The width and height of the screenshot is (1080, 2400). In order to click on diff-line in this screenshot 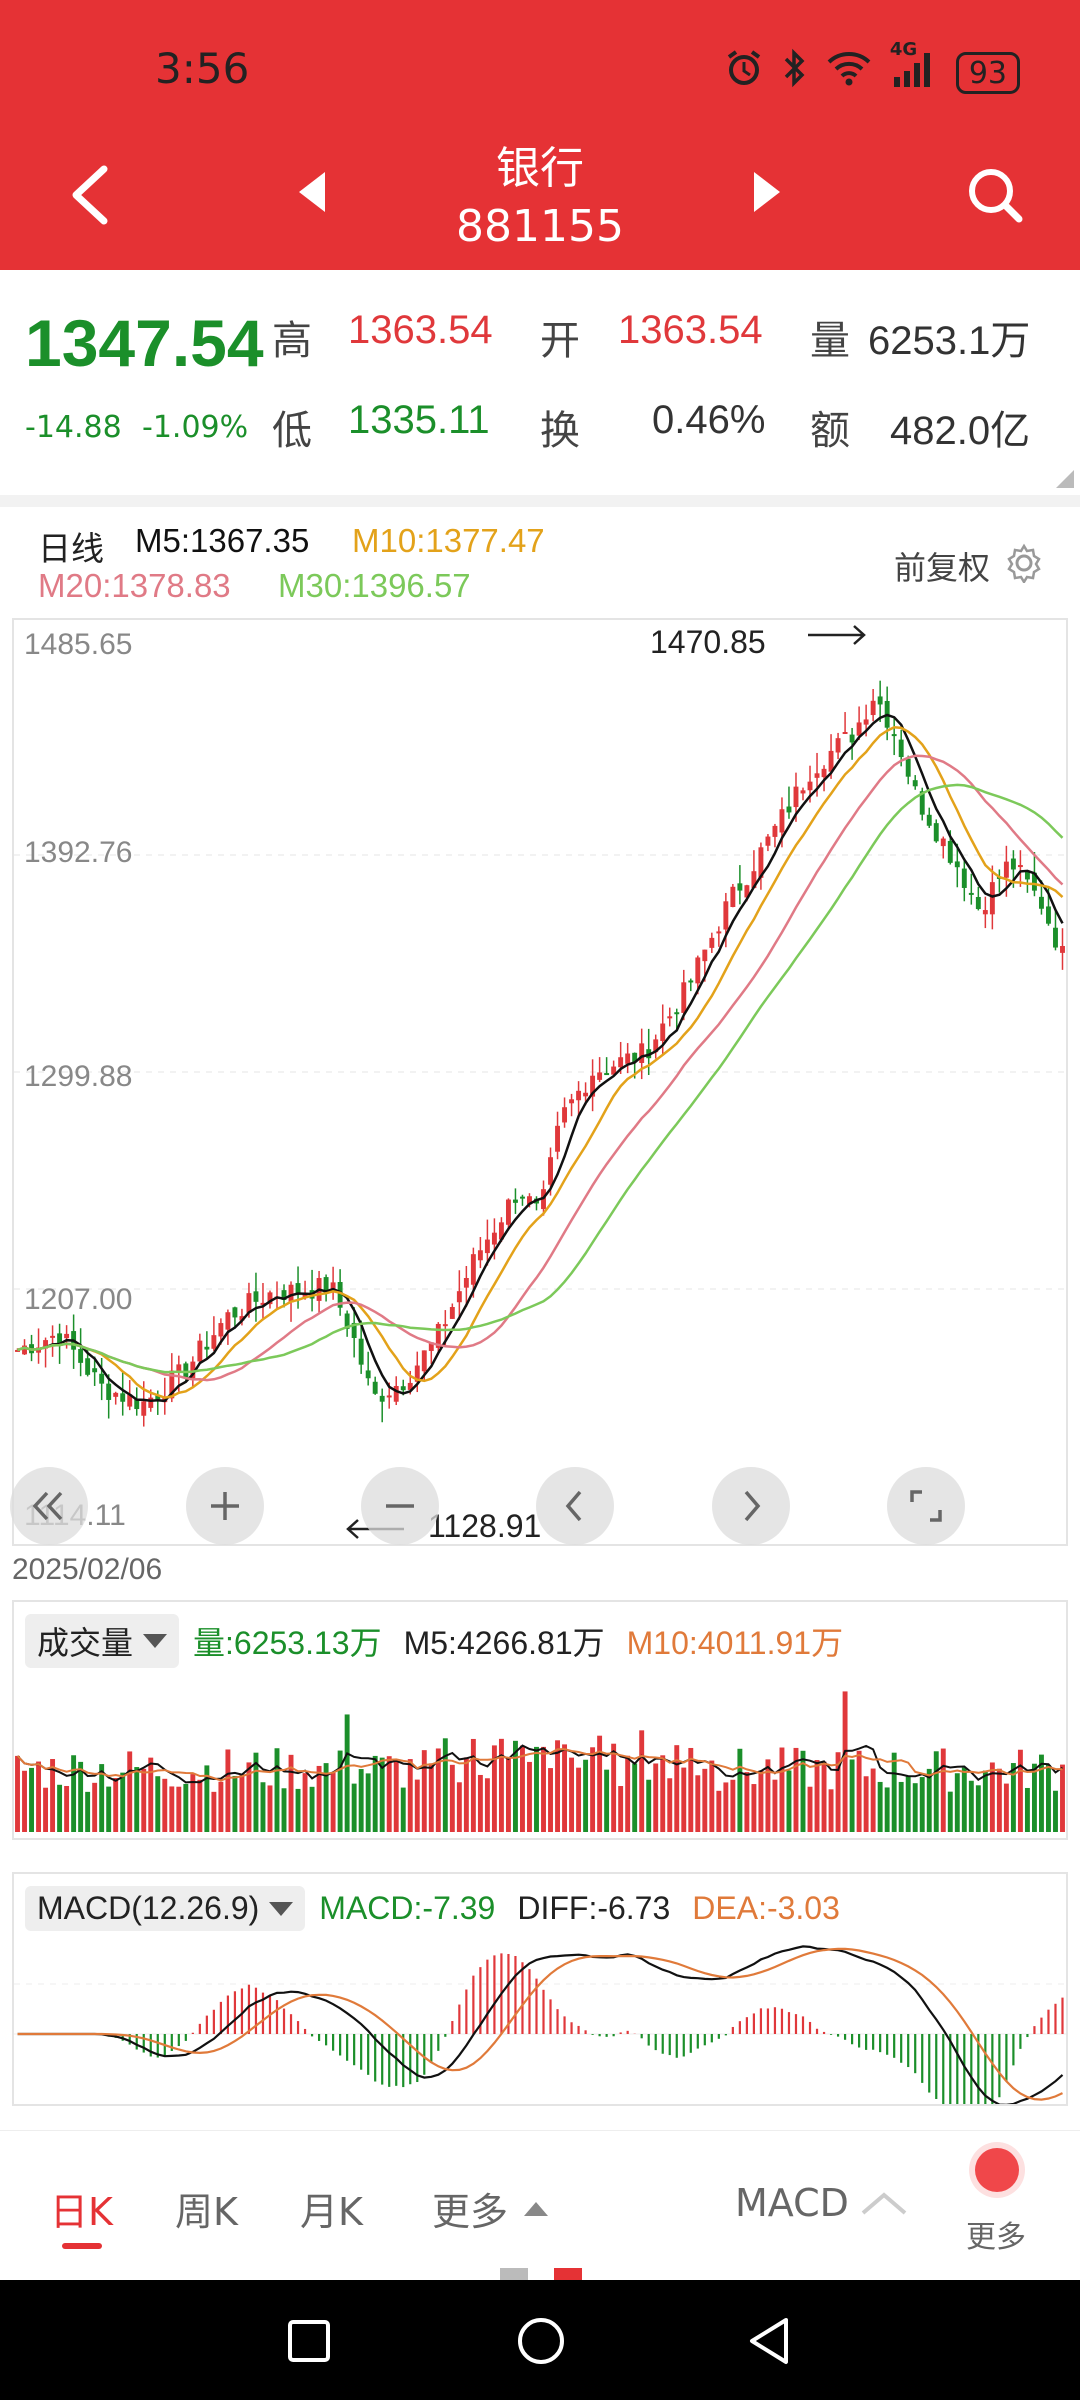, I will do `click(540, 2026)`.